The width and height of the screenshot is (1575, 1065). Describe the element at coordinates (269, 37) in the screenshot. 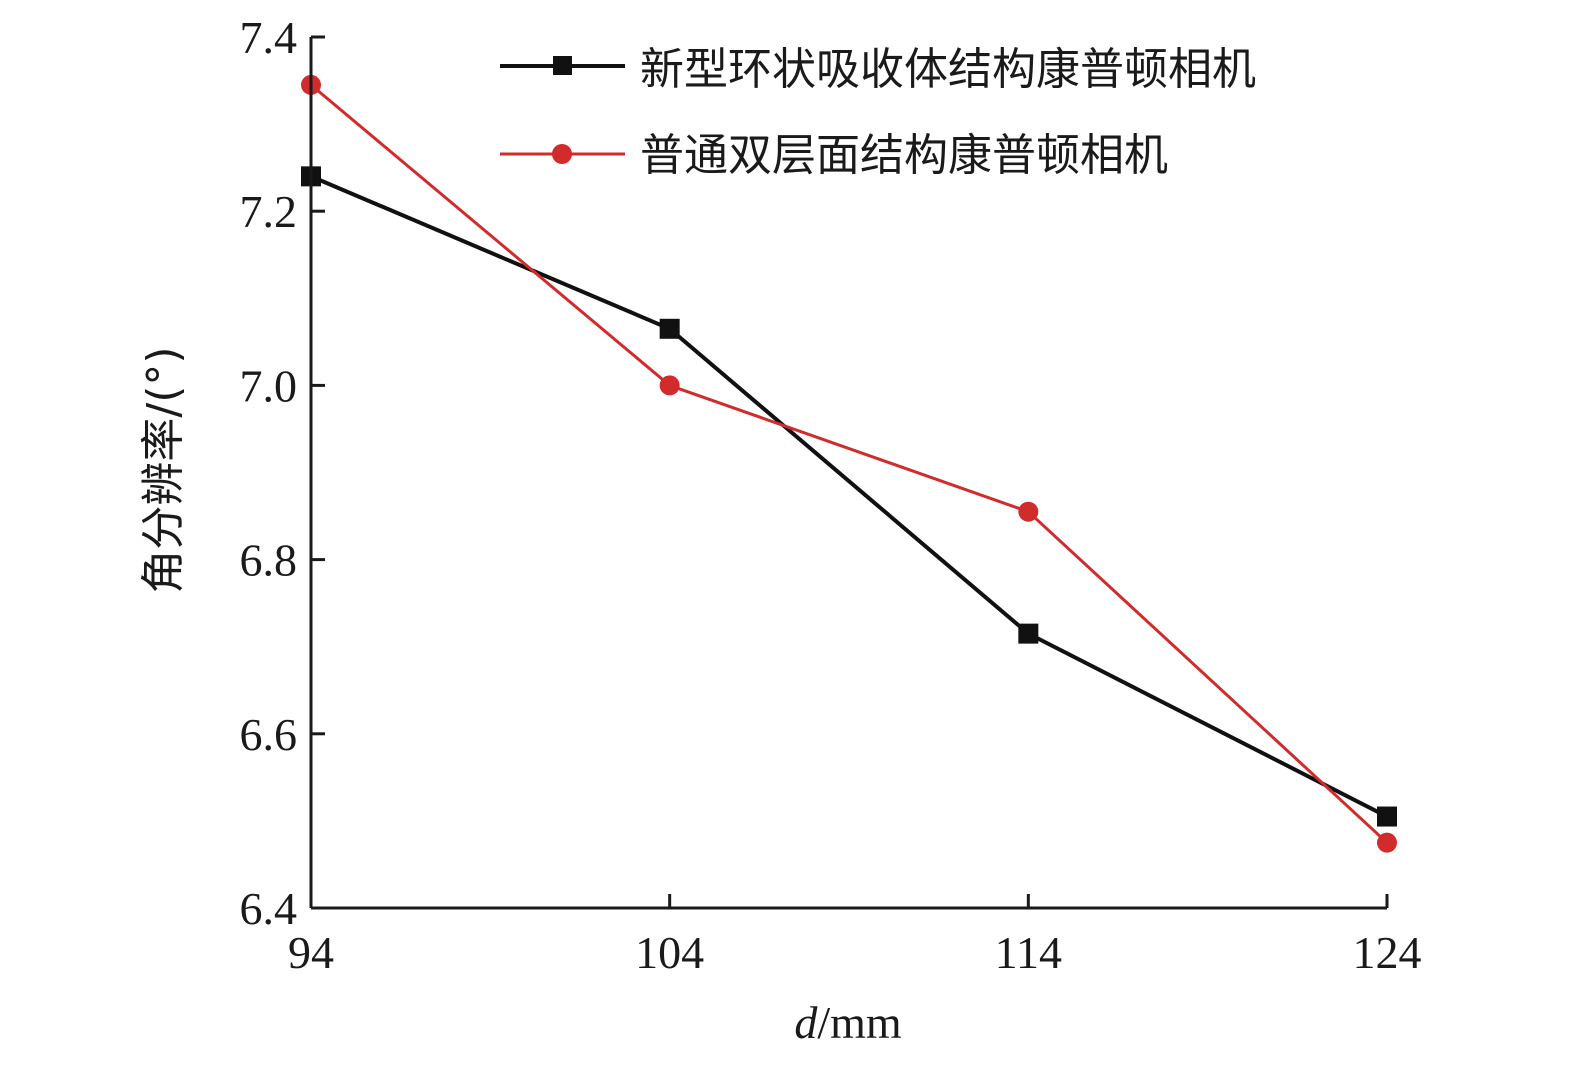

I see `y-tick-label: 7.4` at that location.